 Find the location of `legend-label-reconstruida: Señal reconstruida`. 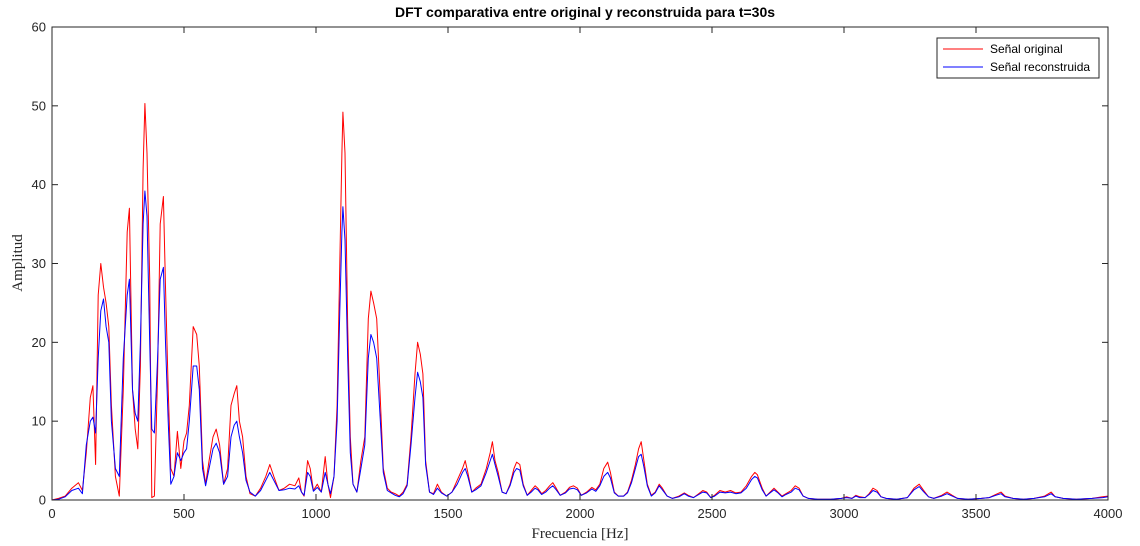

legend-label-reconstruida: Señal reconstruida is located at coordinates (1040, 67).